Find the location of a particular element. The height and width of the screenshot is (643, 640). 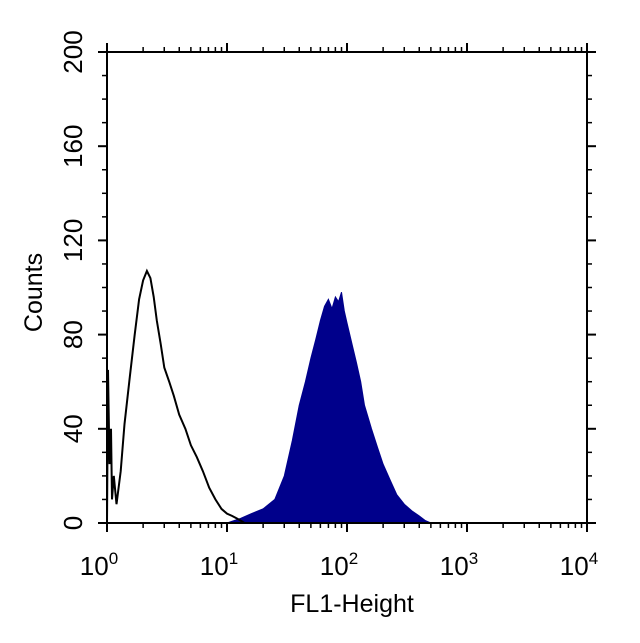

y-tick-label: 40 is located at coordinates (73, 428).